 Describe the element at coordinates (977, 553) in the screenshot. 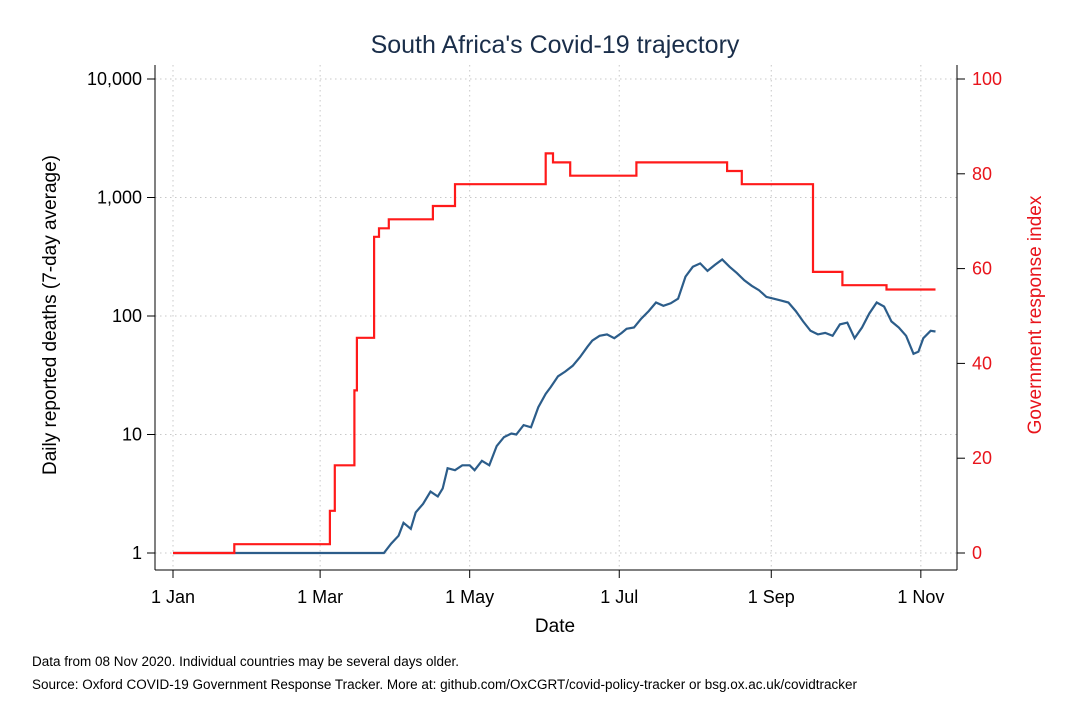

I see `y2-tick-label: 0` at that location.